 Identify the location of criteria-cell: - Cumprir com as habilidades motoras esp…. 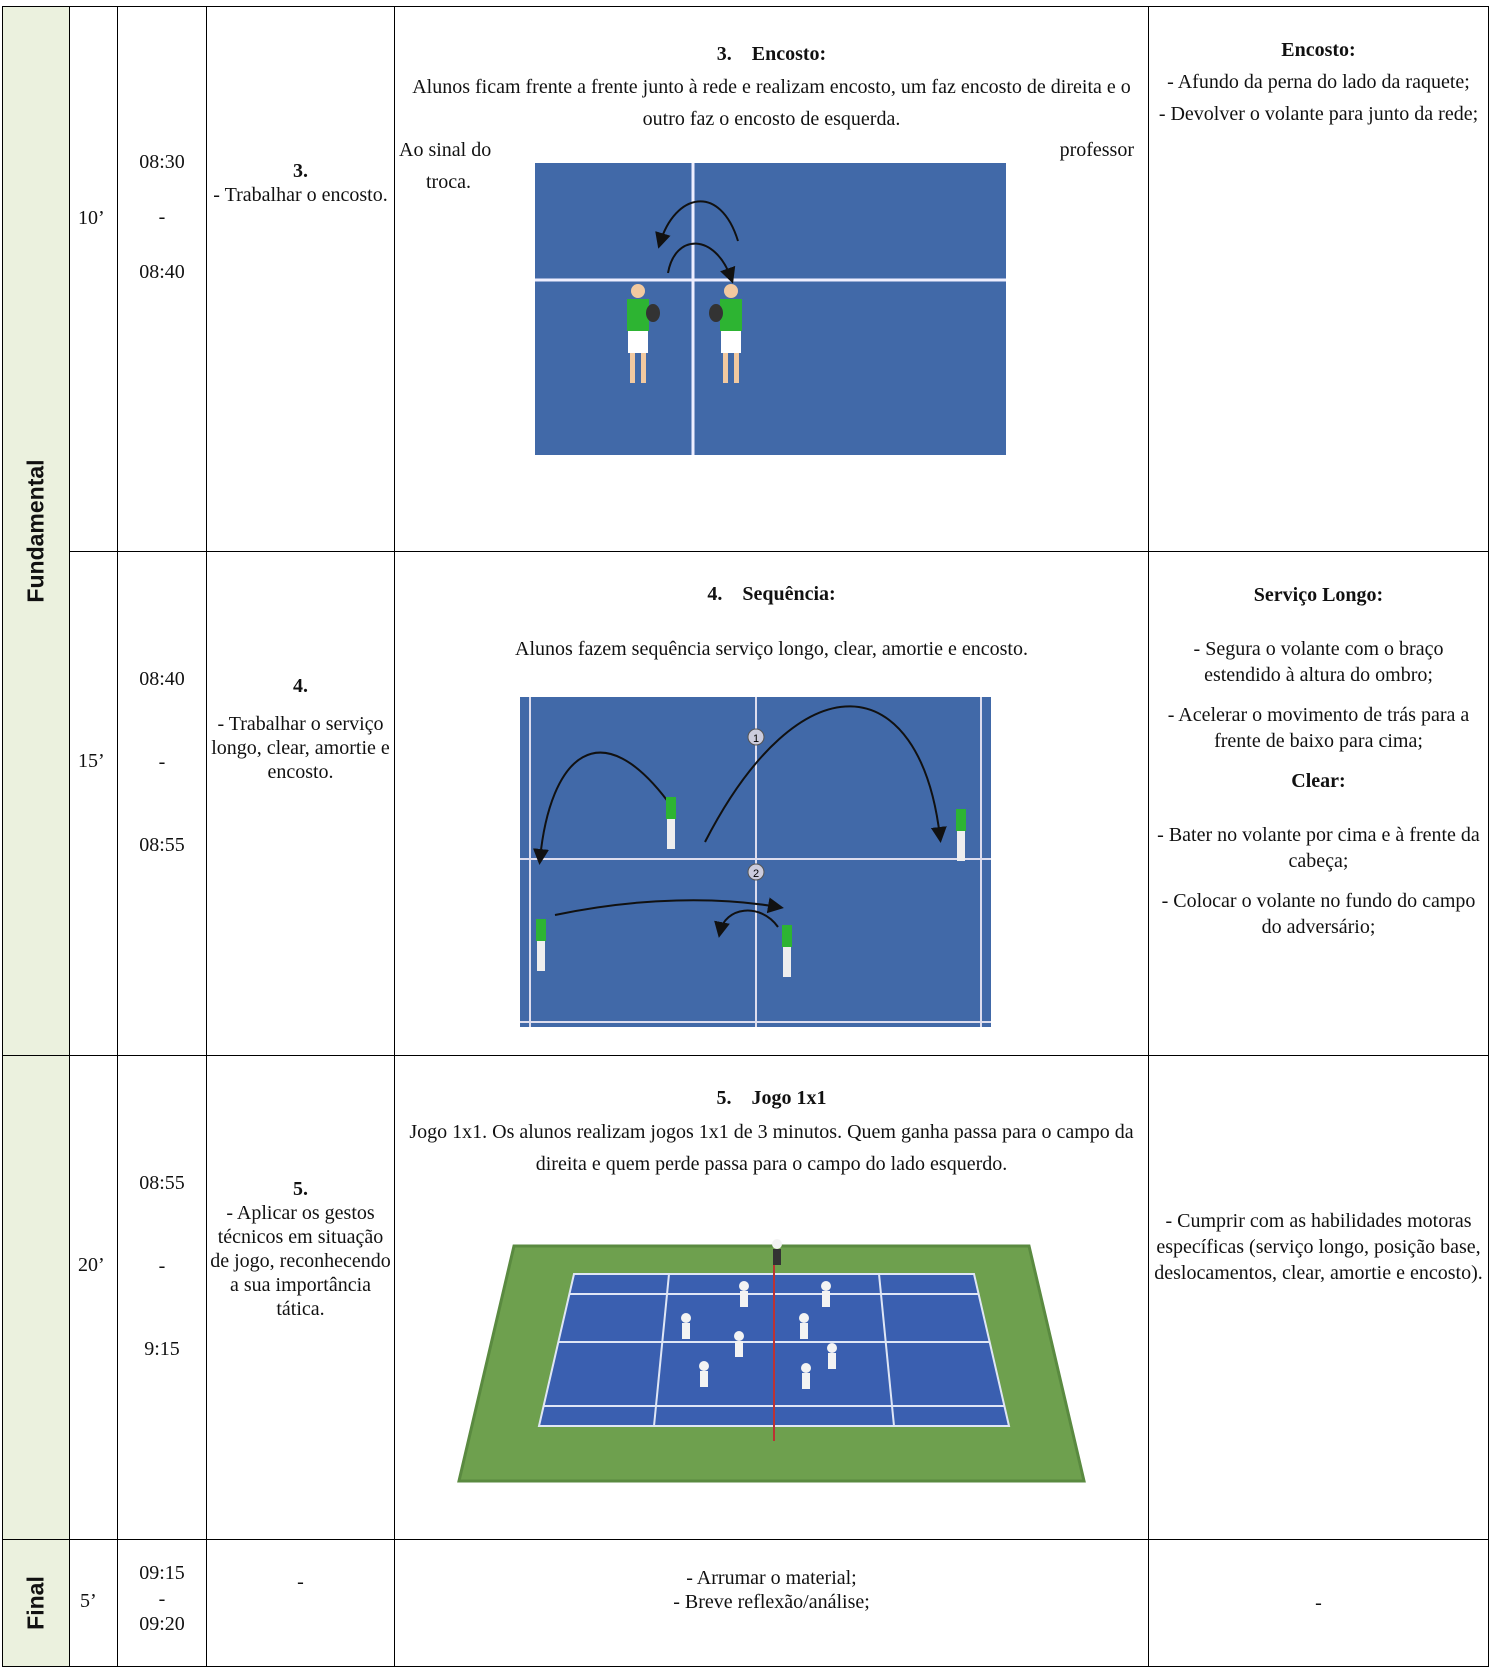
(1318, 1297).